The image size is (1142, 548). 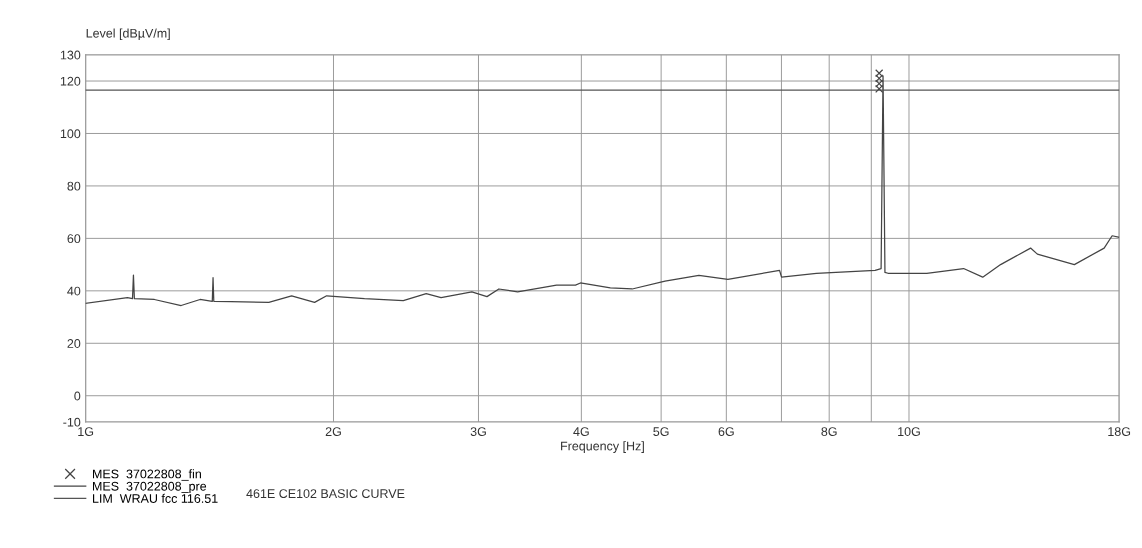 I want to click on x-tick-label: 6G, so click(x=726, y=431).